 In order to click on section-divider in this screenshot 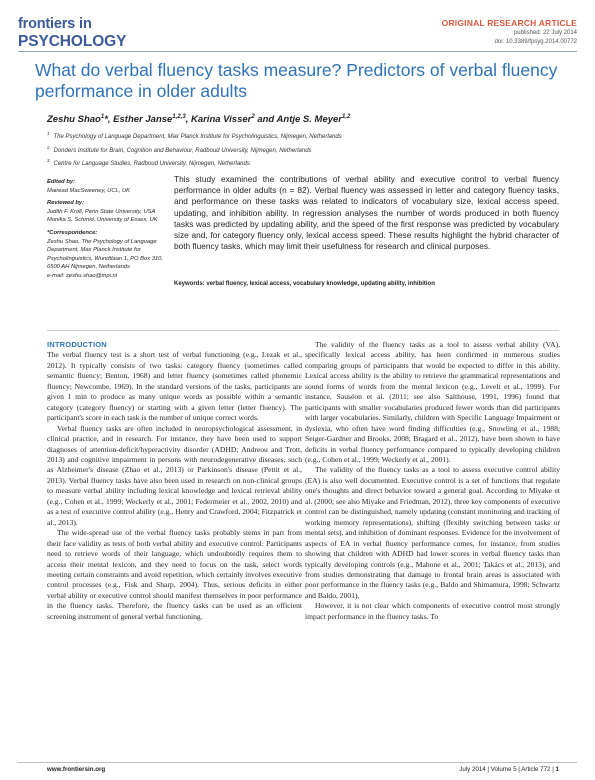, I will do `click(303, 330)`.